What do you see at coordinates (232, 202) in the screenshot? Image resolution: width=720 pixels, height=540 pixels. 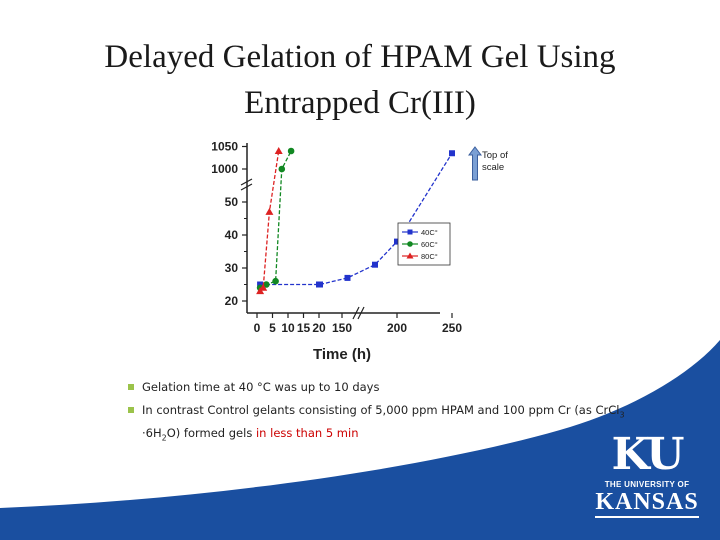 I see `y-tick-label: 50` at bounding box center [232, 202].